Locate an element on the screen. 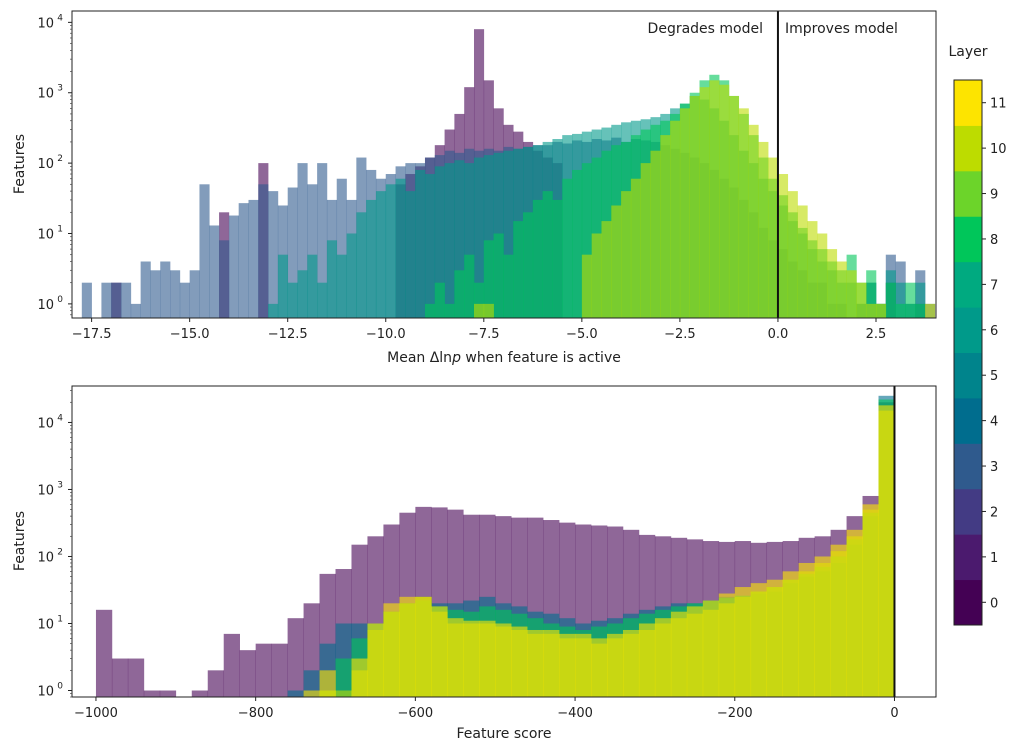 The image size is (1024, 753). colorbar-cells: 0 1 2 3 4 5 6 7 8 9 10 11 is located at coordinates (980, 353).